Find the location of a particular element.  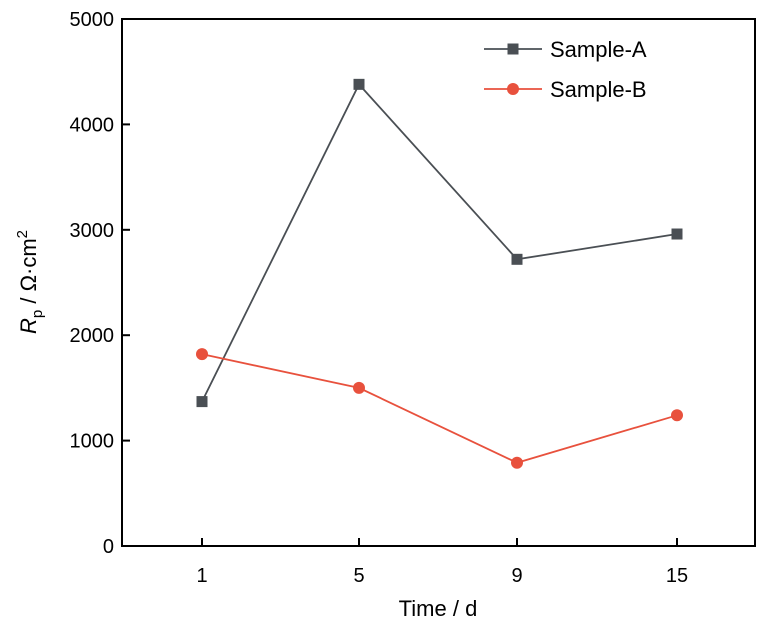

y-tick-label: 4000 is located at coordinates (92, 125).